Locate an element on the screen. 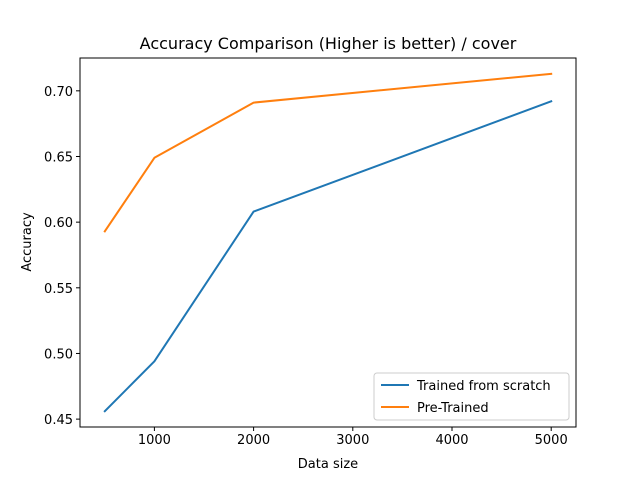  legend-box is located at coordinates (471, 396).